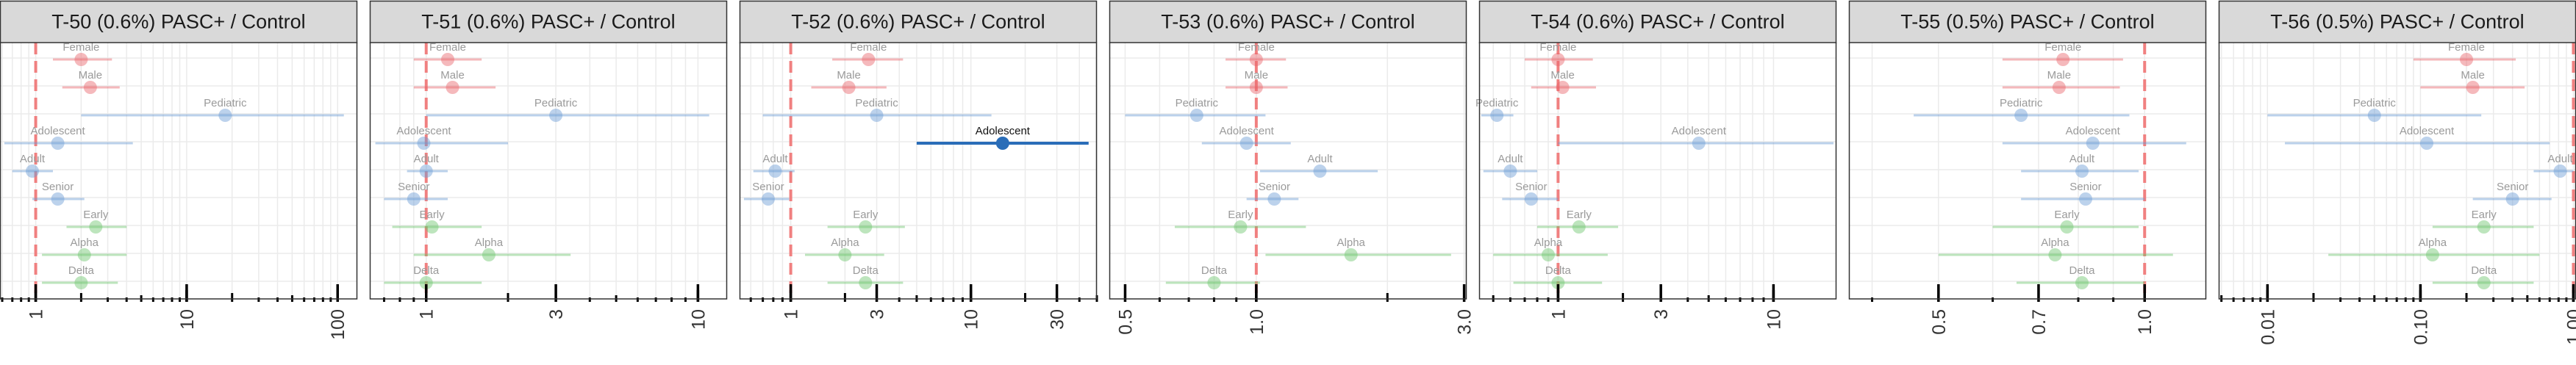 The image size is (2576, 365). I want to click on point-label: Adolescent, so click(2093, 131).